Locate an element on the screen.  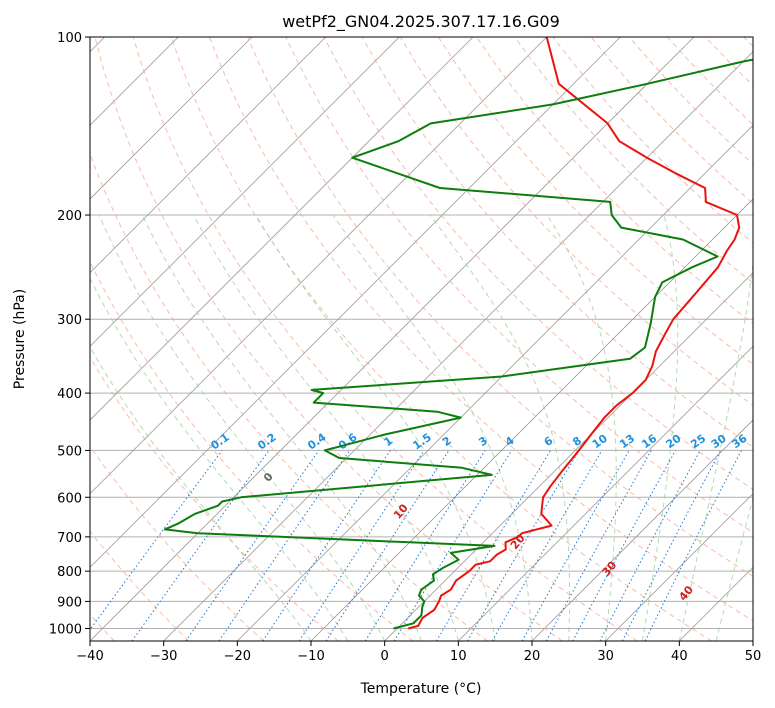
x-axis-label: Temperature (°C) is located at coordinates (421, 689).